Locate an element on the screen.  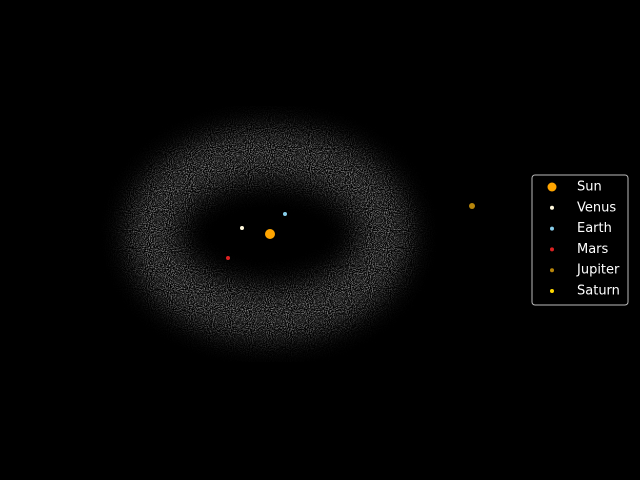
legend-label: Venus is located at coordinates (596, 207).